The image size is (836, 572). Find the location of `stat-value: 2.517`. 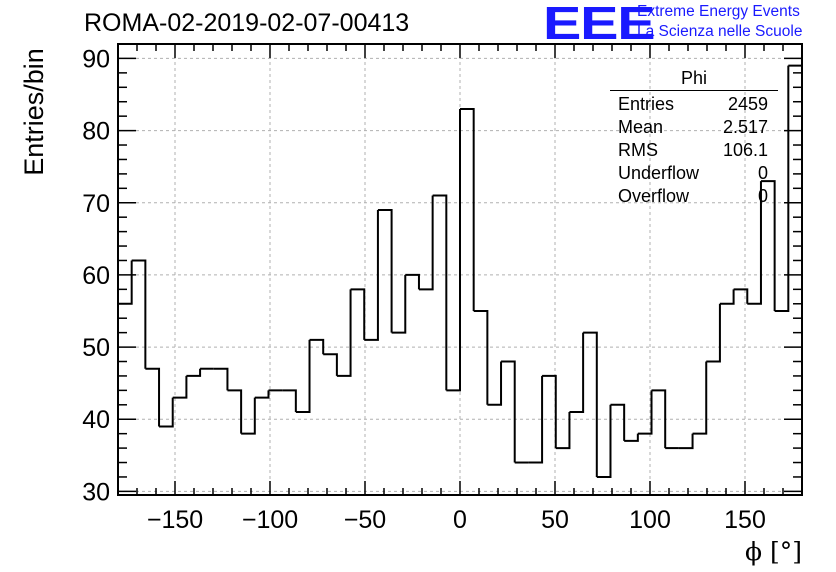

stat-value: 2.517 is located at coordinates (745, 127).